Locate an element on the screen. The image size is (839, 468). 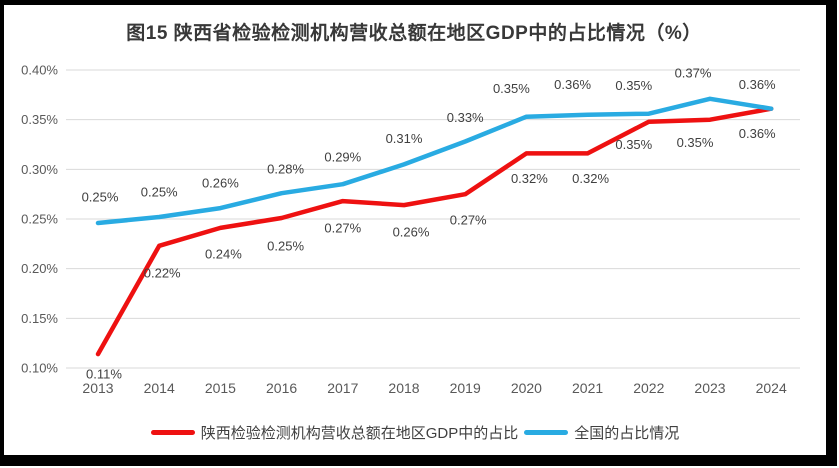
data-label: 0.28% is located at coordinates (285, 169).